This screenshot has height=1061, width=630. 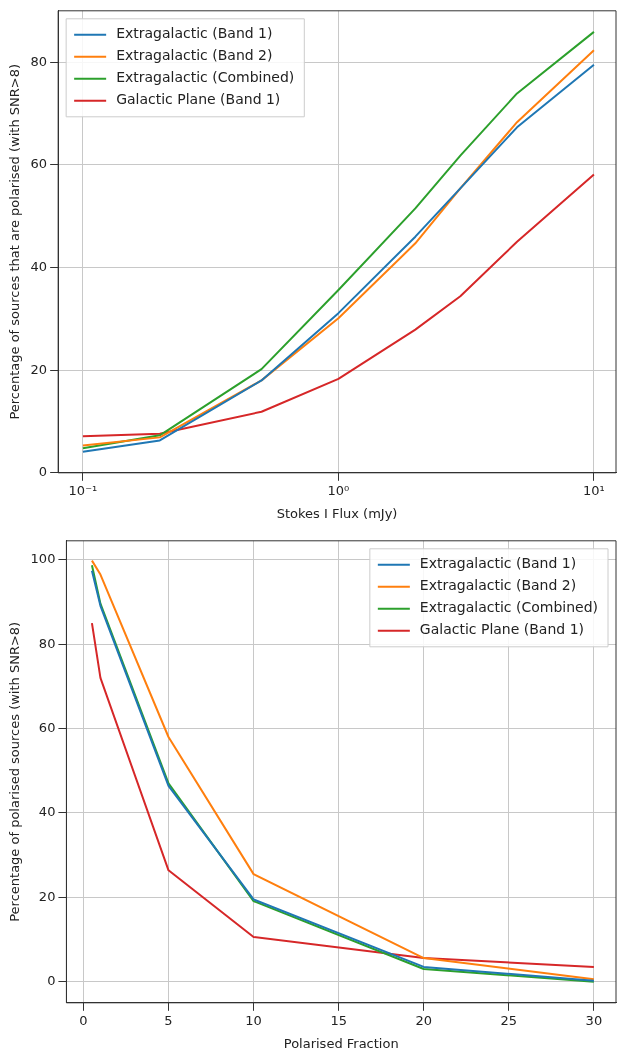 What do you see at coordinates (341, 1043) in the screenshot?
I see `x-axis-title: Polarised Fraction` at bounding box center [341, 1043].